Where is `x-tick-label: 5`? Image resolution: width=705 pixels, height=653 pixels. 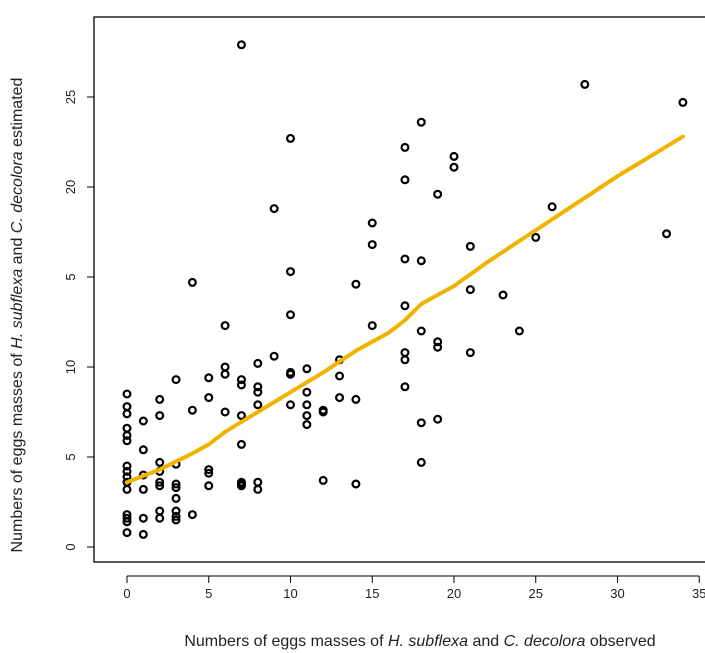 x-tick-label: 5 is located at coordinates (208, 593).